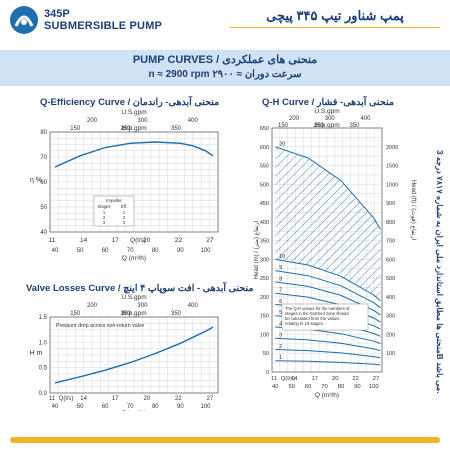  What do you see at coordinates (304, 323) in the screenshot?
I see `note-line: relating to 19 stages.` at bounding box center [304, 323].